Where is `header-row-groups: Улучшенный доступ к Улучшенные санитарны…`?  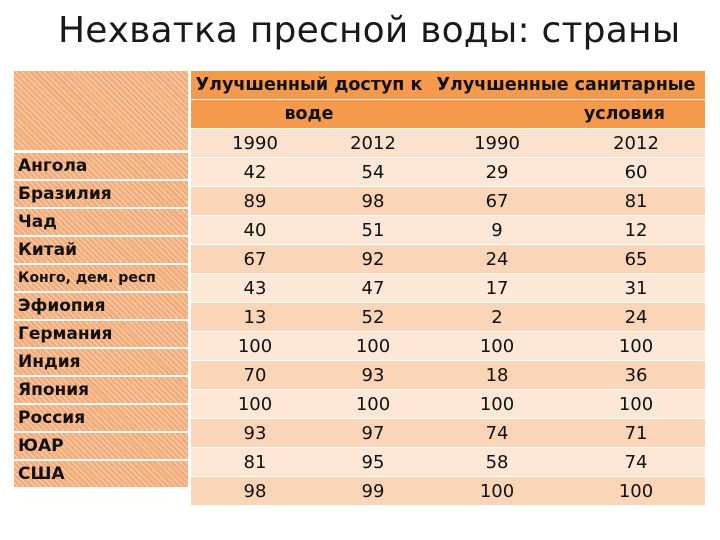
header-row-groups: Улучшенный доступ к Улучшенные санитарны… is located at coordinates (448, 85).